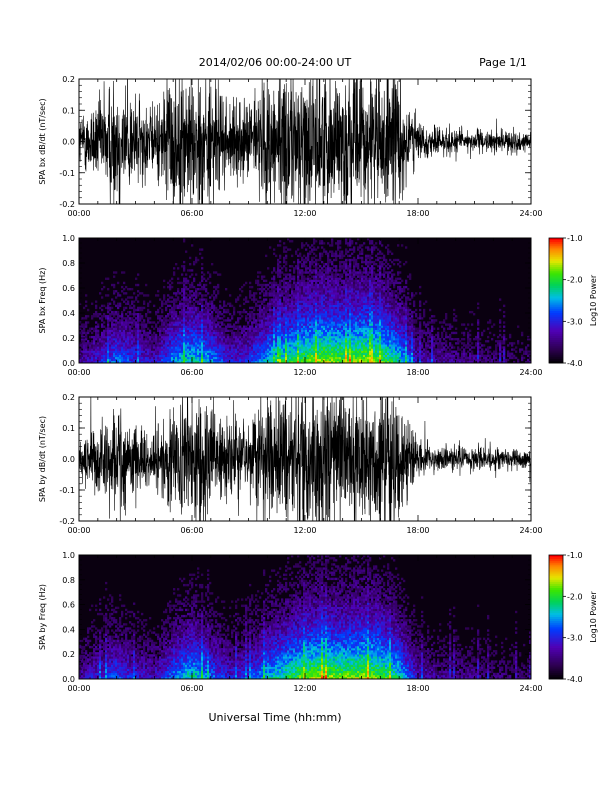  I want to click on y-tick-label: 0.0, so click(68, 142).